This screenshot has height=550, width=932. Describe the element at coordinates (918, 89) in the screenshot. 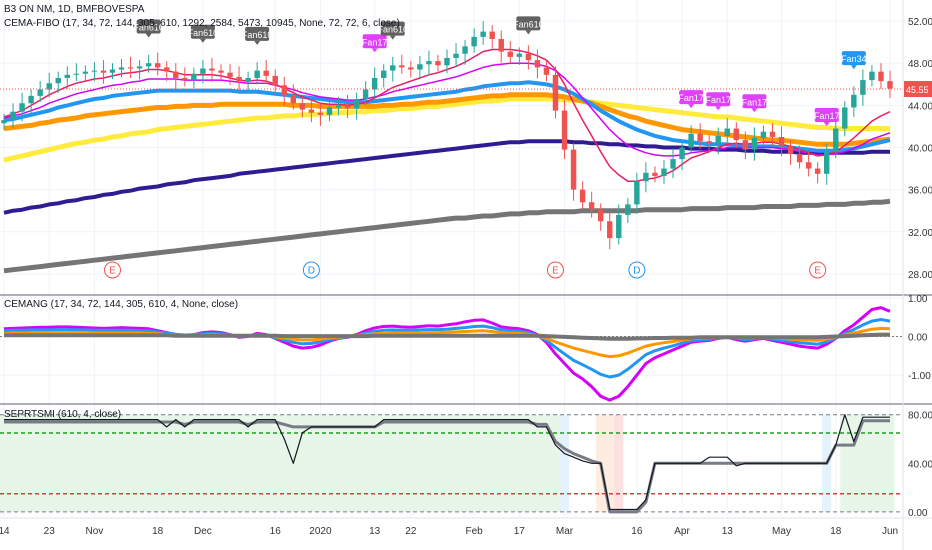

I see `current-price-badge` at that location.